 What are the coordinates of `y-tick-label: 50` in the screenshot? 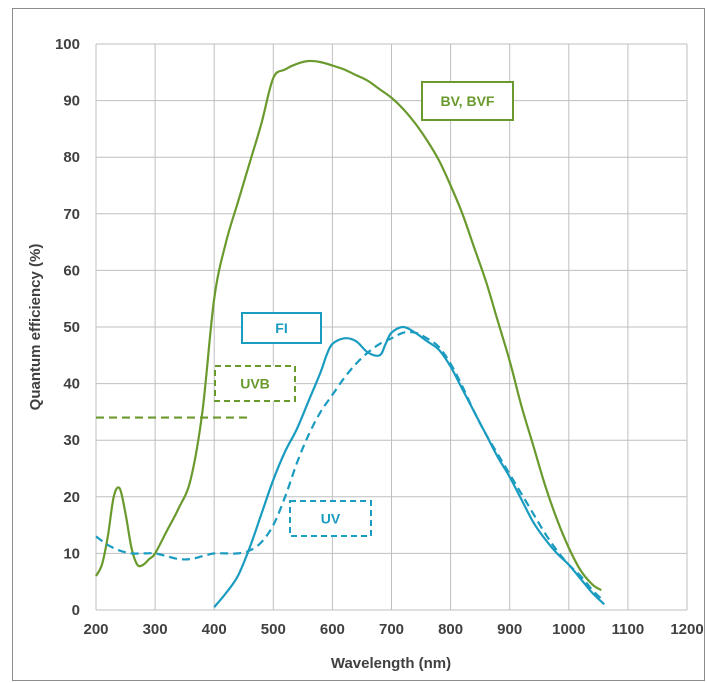 It's located at (71, 327).